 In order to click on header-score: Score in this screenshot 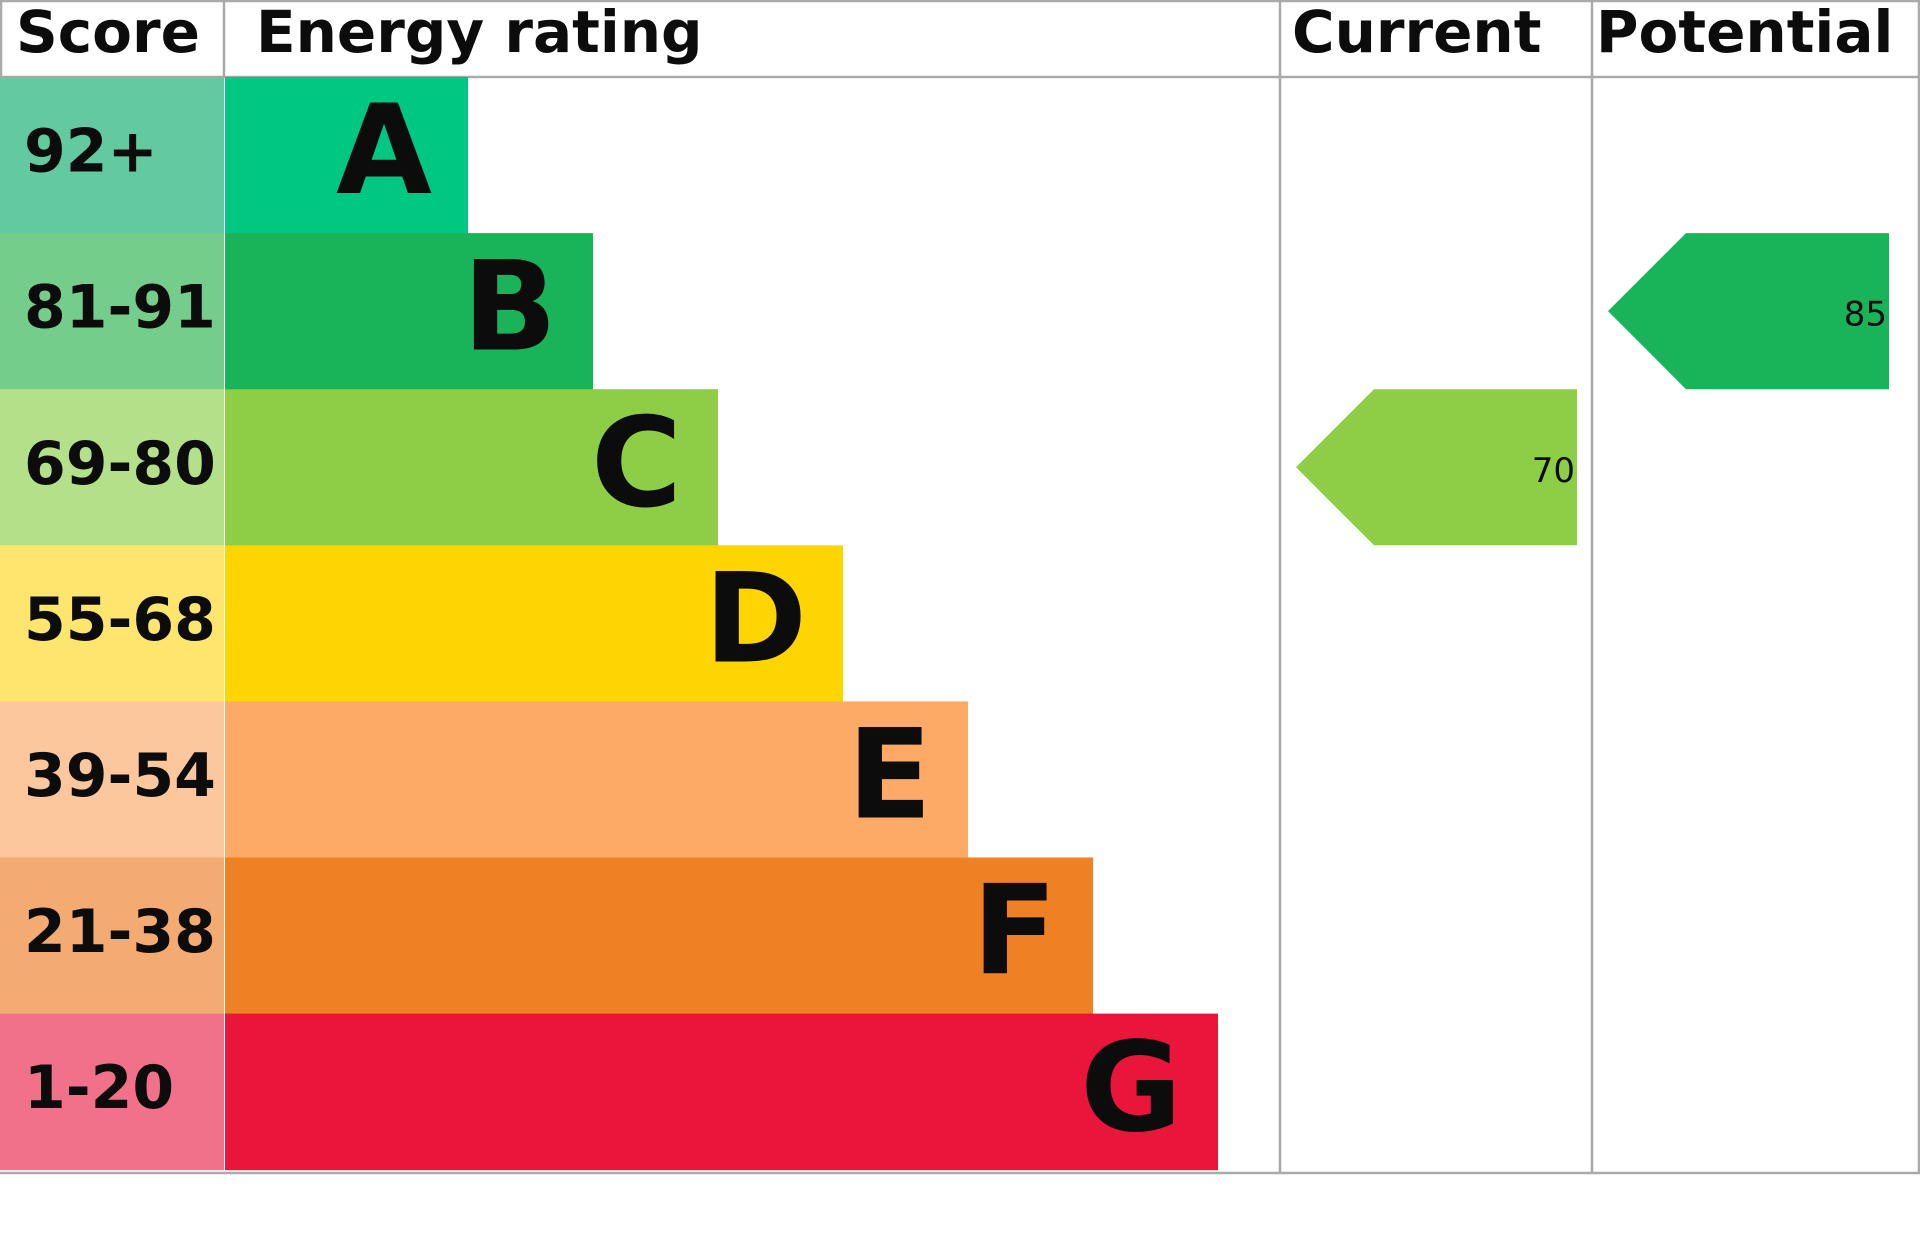, I will do `click(108, 33)`.